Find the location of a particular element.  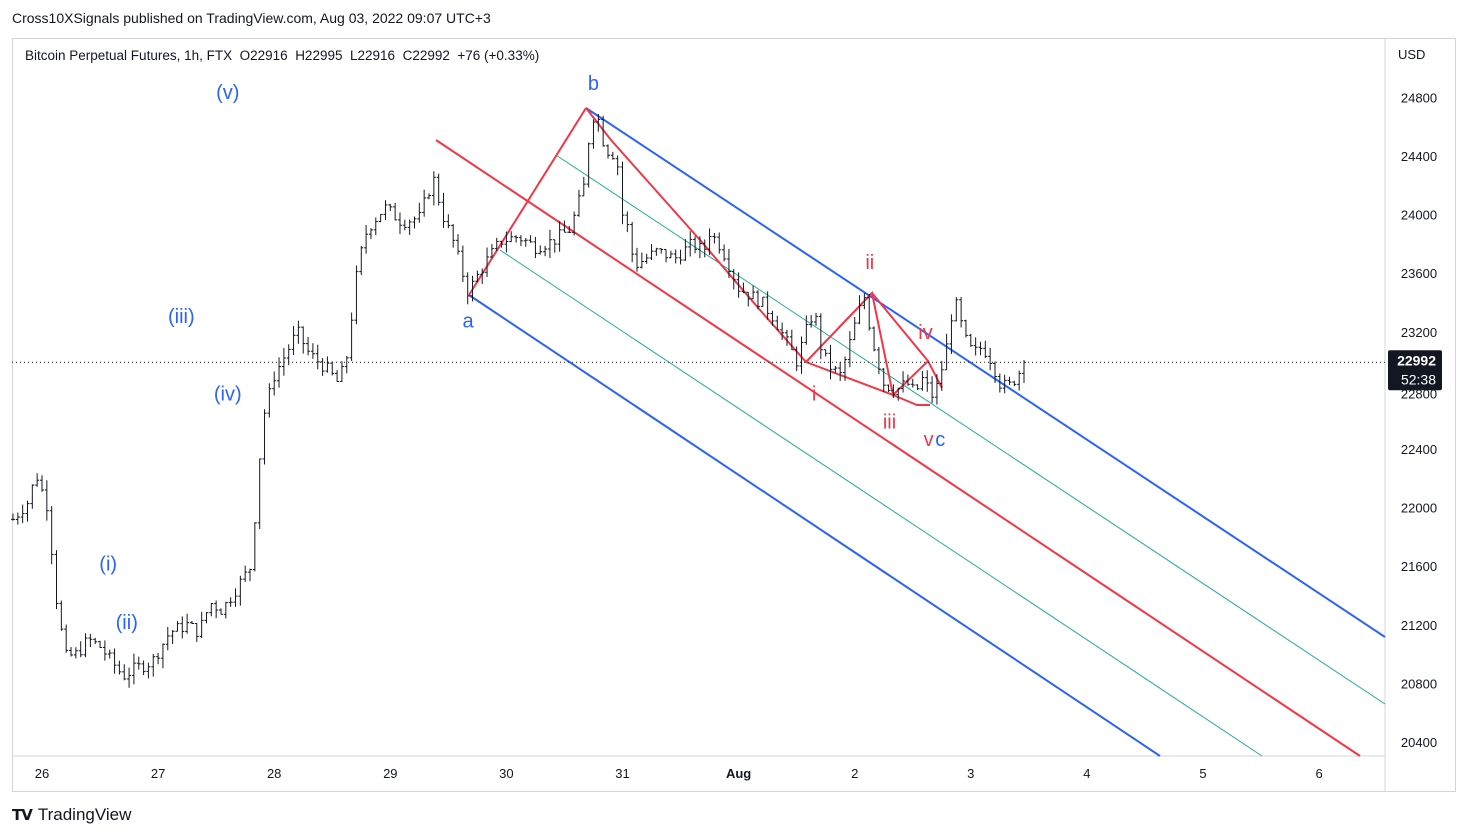

price-tag-value: 22992 is located at coordinates (1416, 360).